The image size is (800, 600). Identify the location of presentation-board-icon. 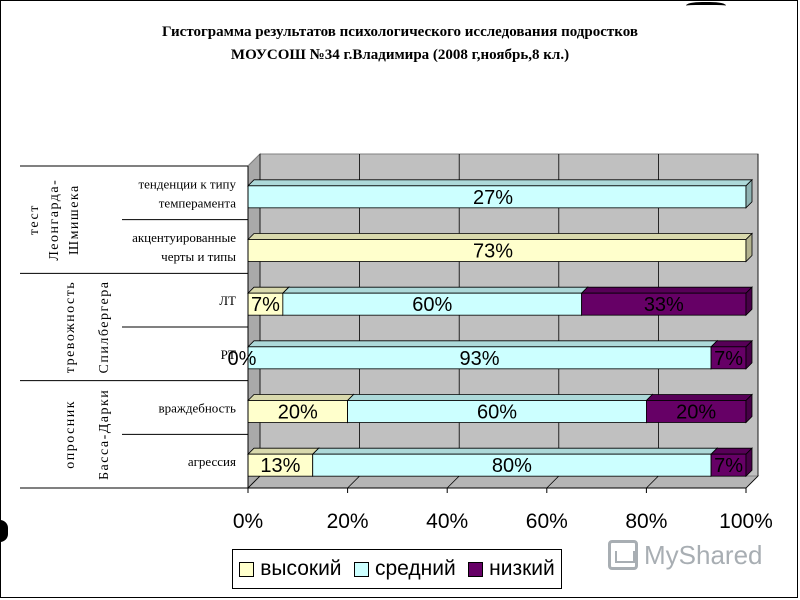
(623, 555).